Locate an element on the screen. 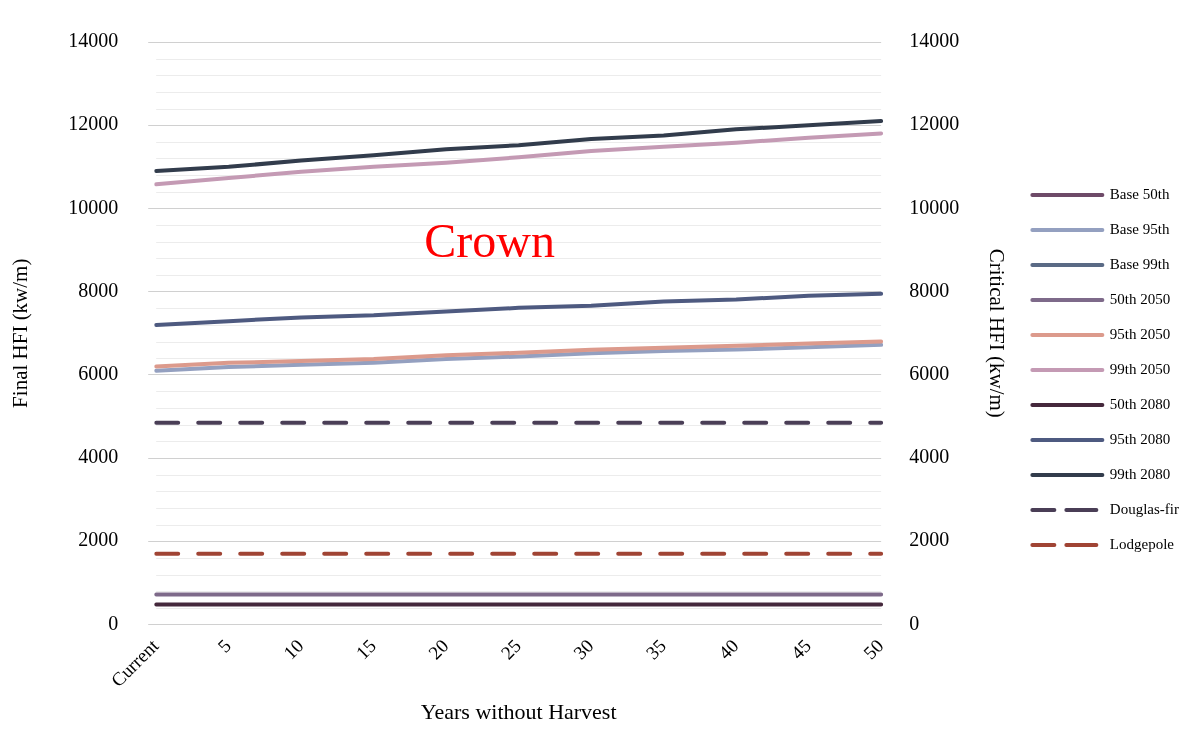  y2-axis-title: Critical HFI (kw/m) is located at coordinates (997, 333).